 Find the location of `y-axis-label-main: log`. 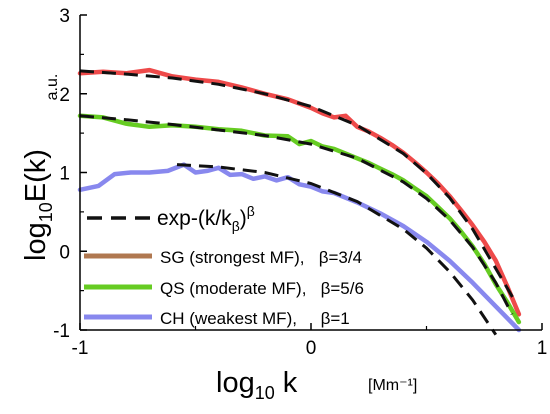

y-axis-label-main: log is located at coordinates (36, 241).